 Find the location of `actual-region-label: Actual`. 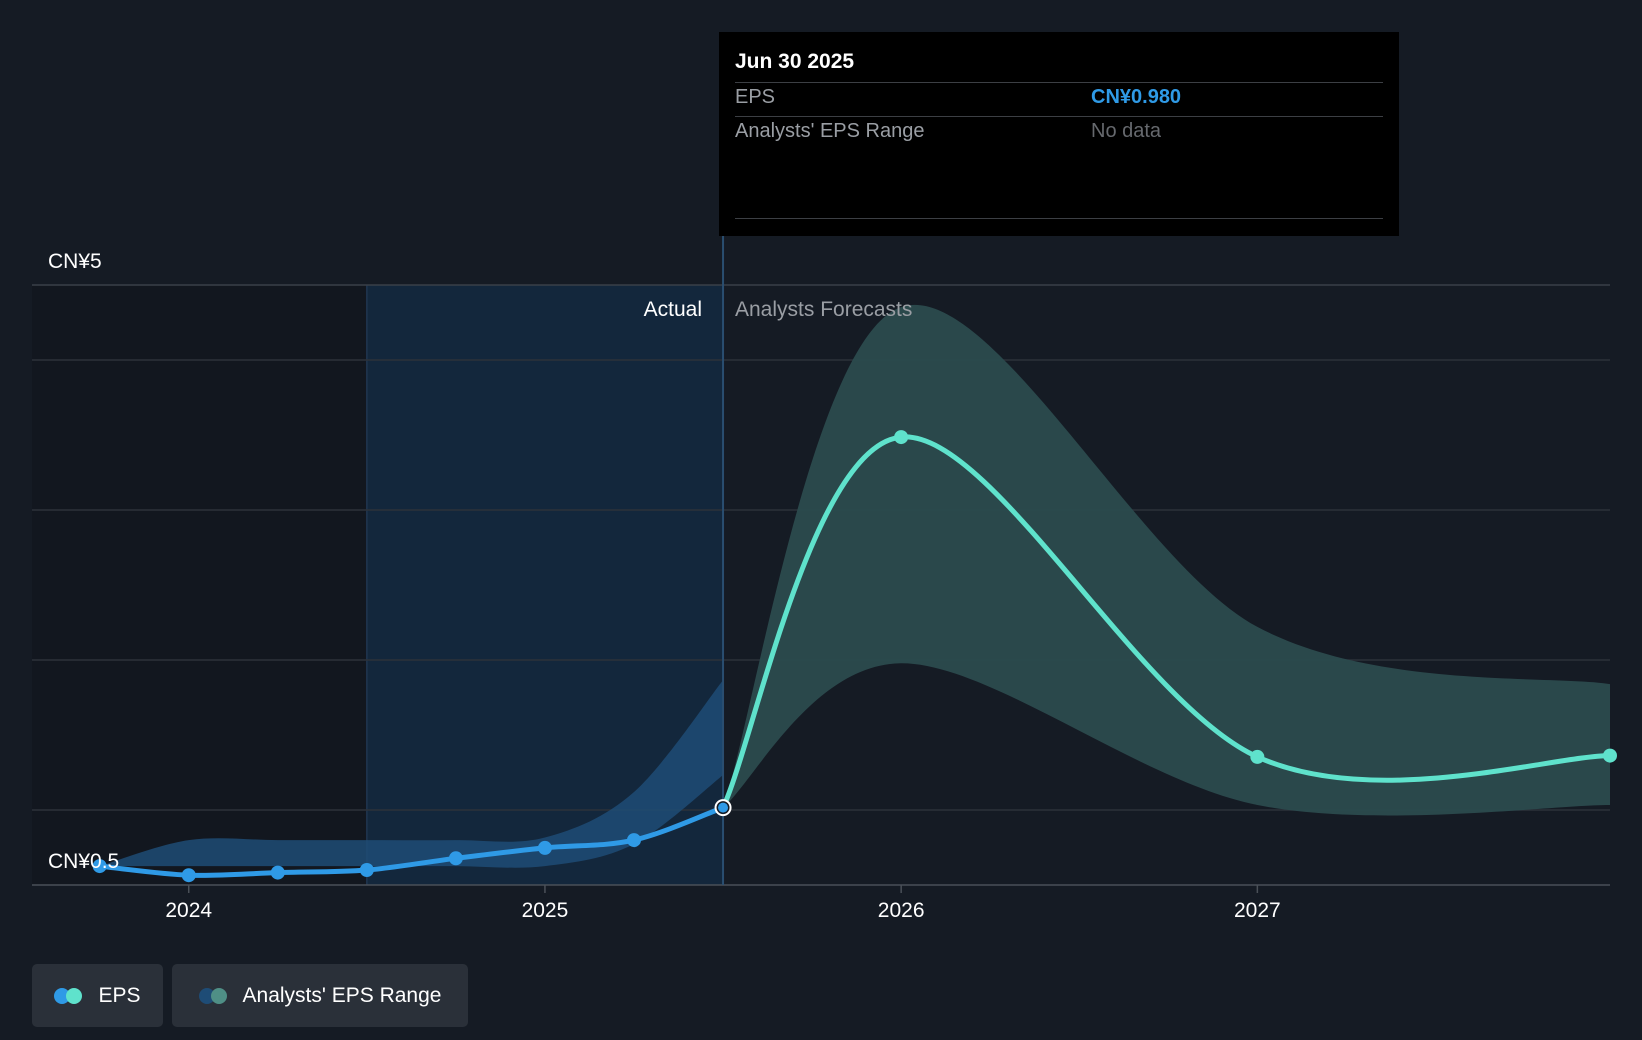

actual-region-label: Actual is located at coordinates (673, 309).